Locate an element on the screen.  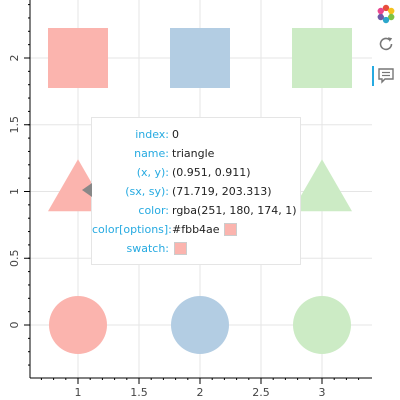
tooltip-key: name: is located at coordinates (151, 153).